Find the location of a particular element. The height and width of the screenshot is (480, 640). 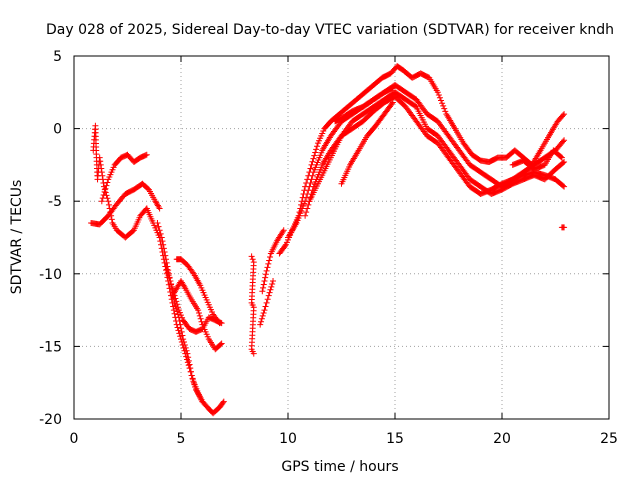

y-tick-label: -20 is located at coordinates (50, 420).